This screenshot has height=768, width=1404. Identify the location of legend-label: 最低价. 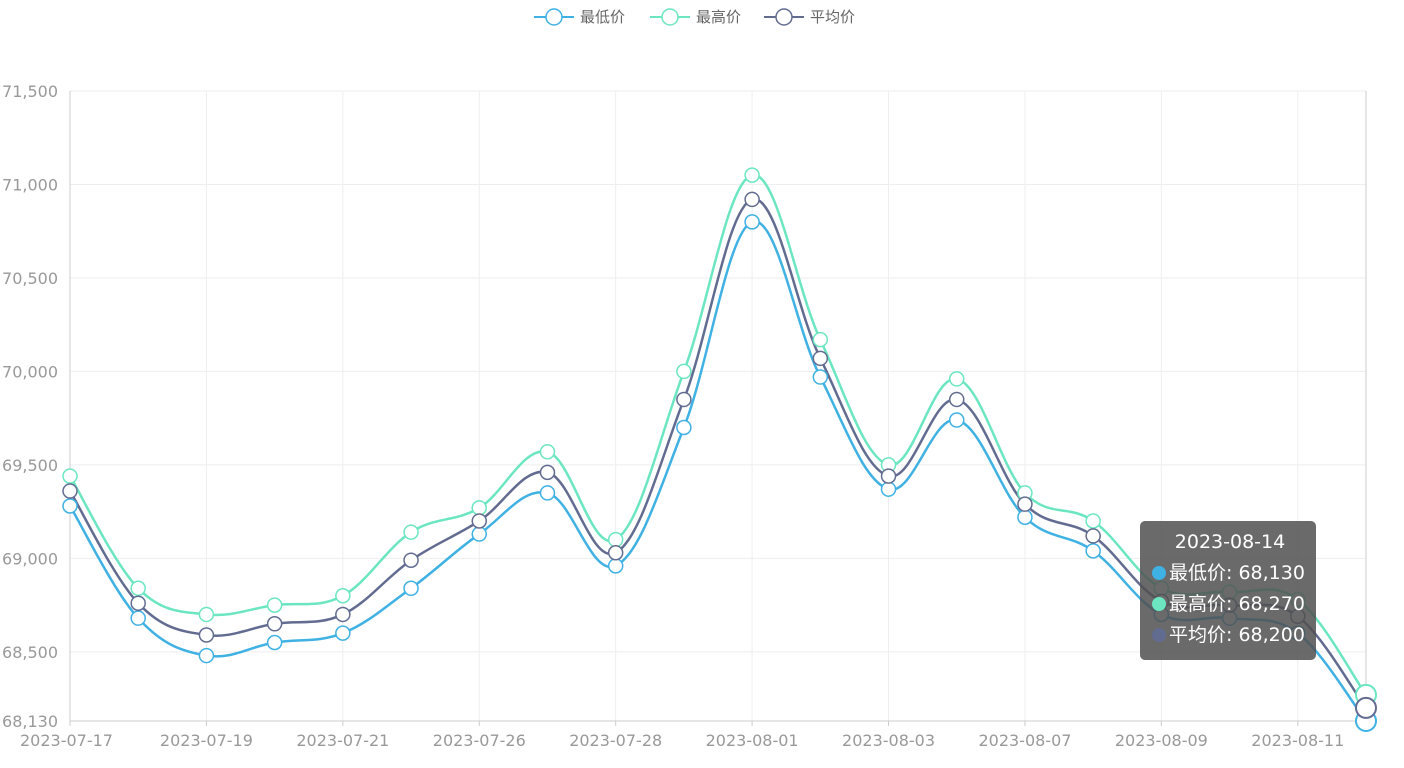
(602, 17).